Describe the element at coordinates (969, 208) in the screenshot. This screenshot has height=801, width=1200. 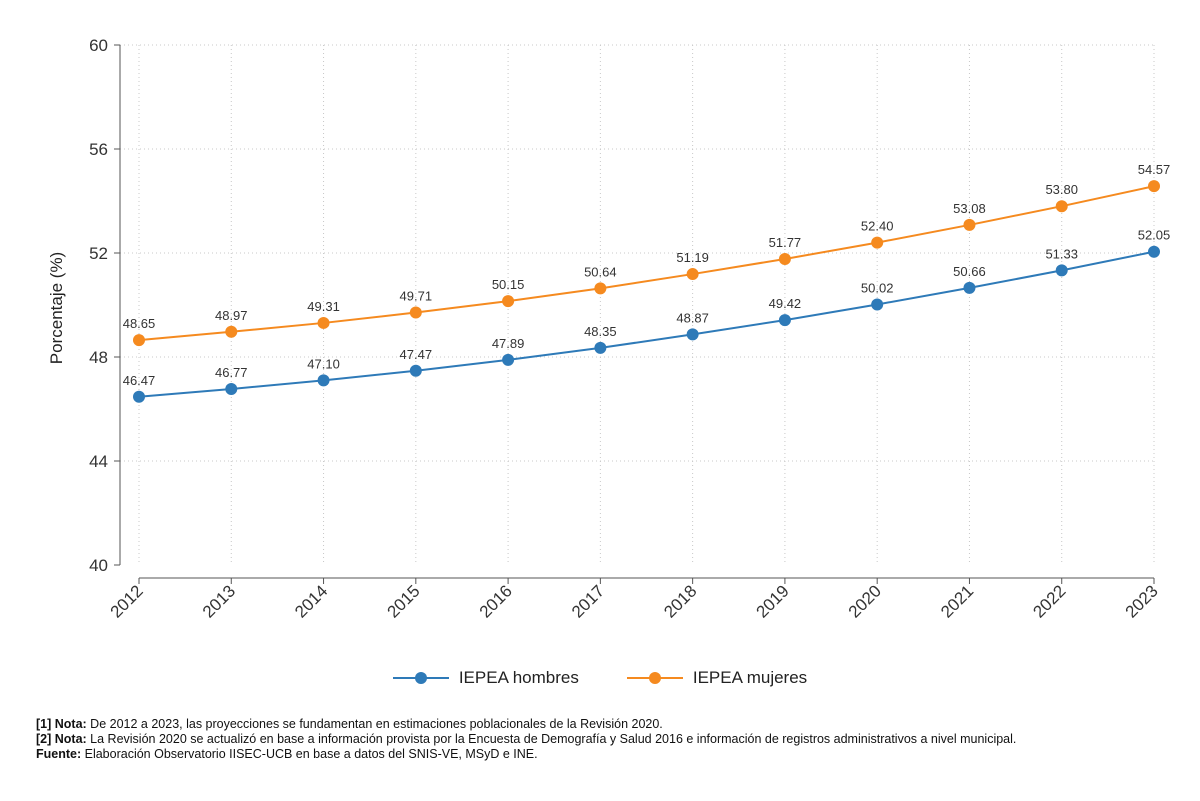
I see `data-label-iepea-mujeres-2021: 53.08` at that location.